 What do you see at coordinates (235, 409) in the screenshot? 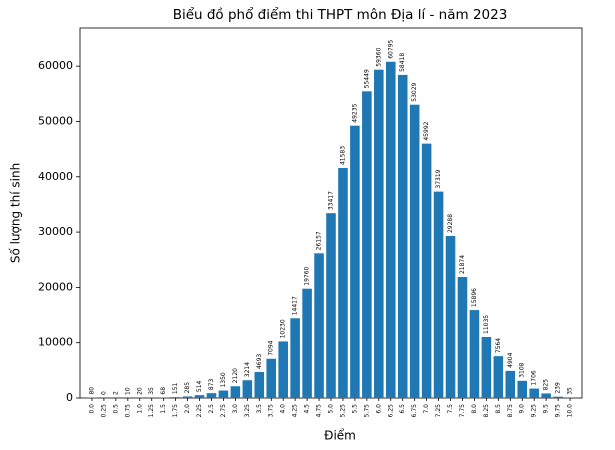
I see `x-tick-label: 3.0` at bounding box center [235, 409].